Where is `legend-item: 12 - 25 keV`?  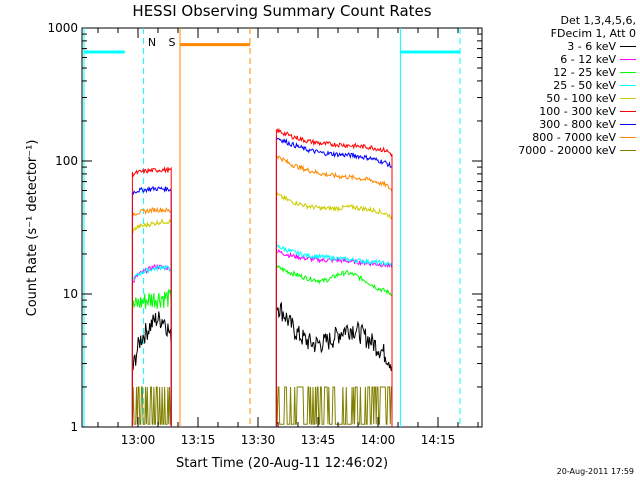 legend-item: 12 - 25 keV is located at coordinates (558, 72).